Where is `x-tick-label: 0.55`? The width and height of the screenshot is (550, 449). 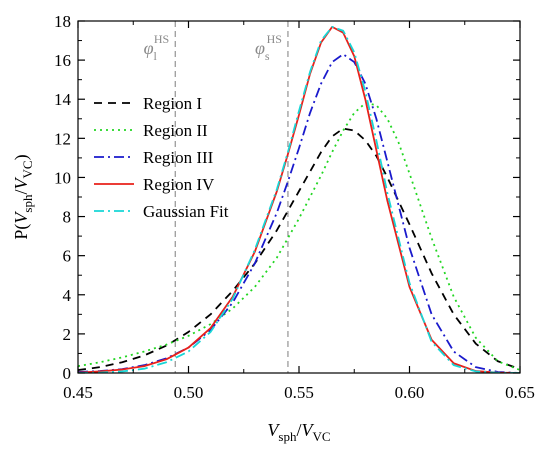
x-tick-label: 0.55 is located at coordinates (299, 392).